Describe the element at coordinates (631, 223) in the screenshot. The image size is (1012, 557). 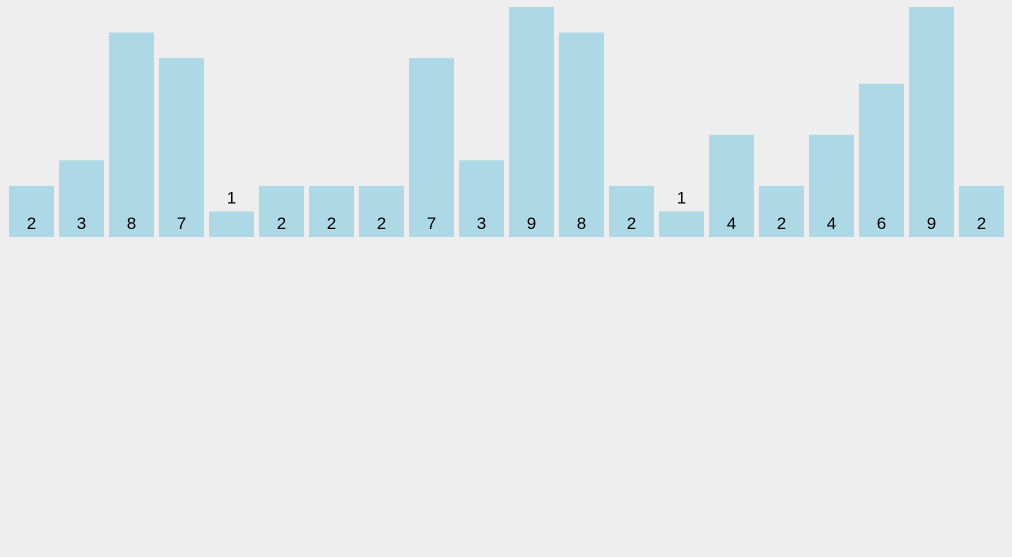
I see `bar-label-12: 2` at that location.